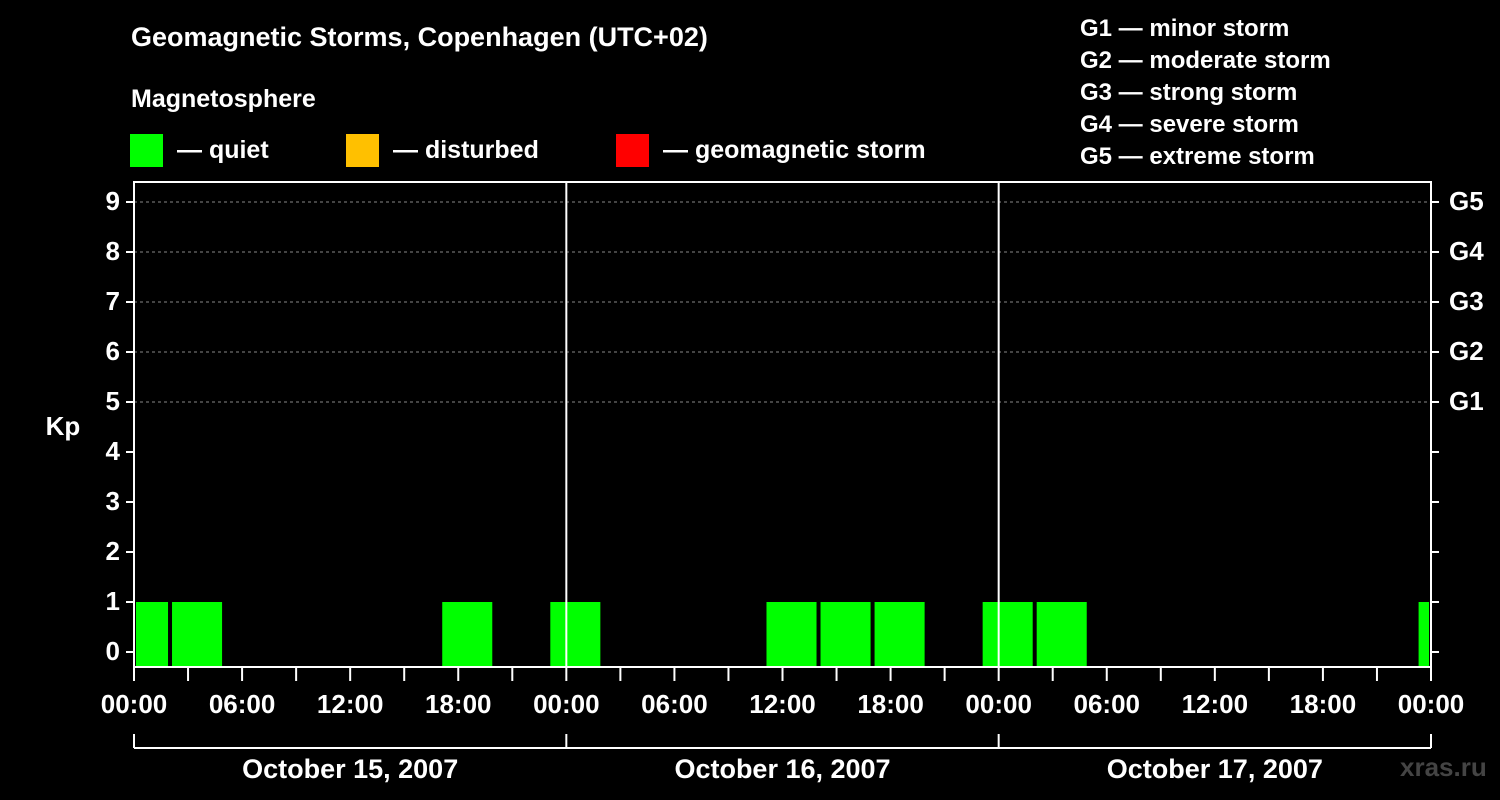 The width and height of the screenshot is (1500, 800). What do you see at coordinates (223, 149) in the screenshot?
I see `legend-quiet-label: — quiet` at bounding box center [223, 149].